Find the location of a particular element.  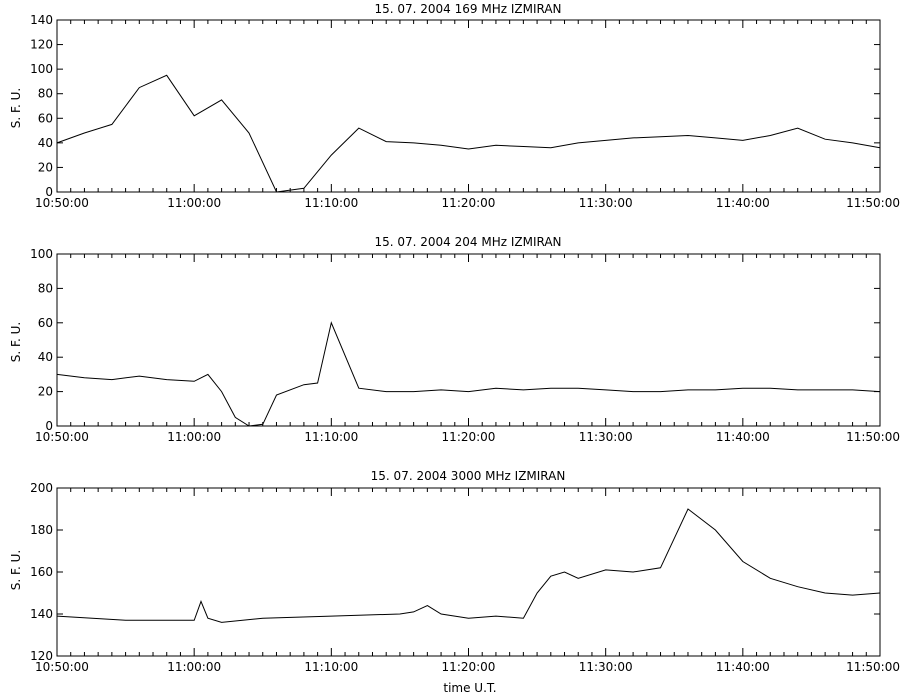

panel-3000mhz-ytick-label: 140 is located at coordinates (41, 614).